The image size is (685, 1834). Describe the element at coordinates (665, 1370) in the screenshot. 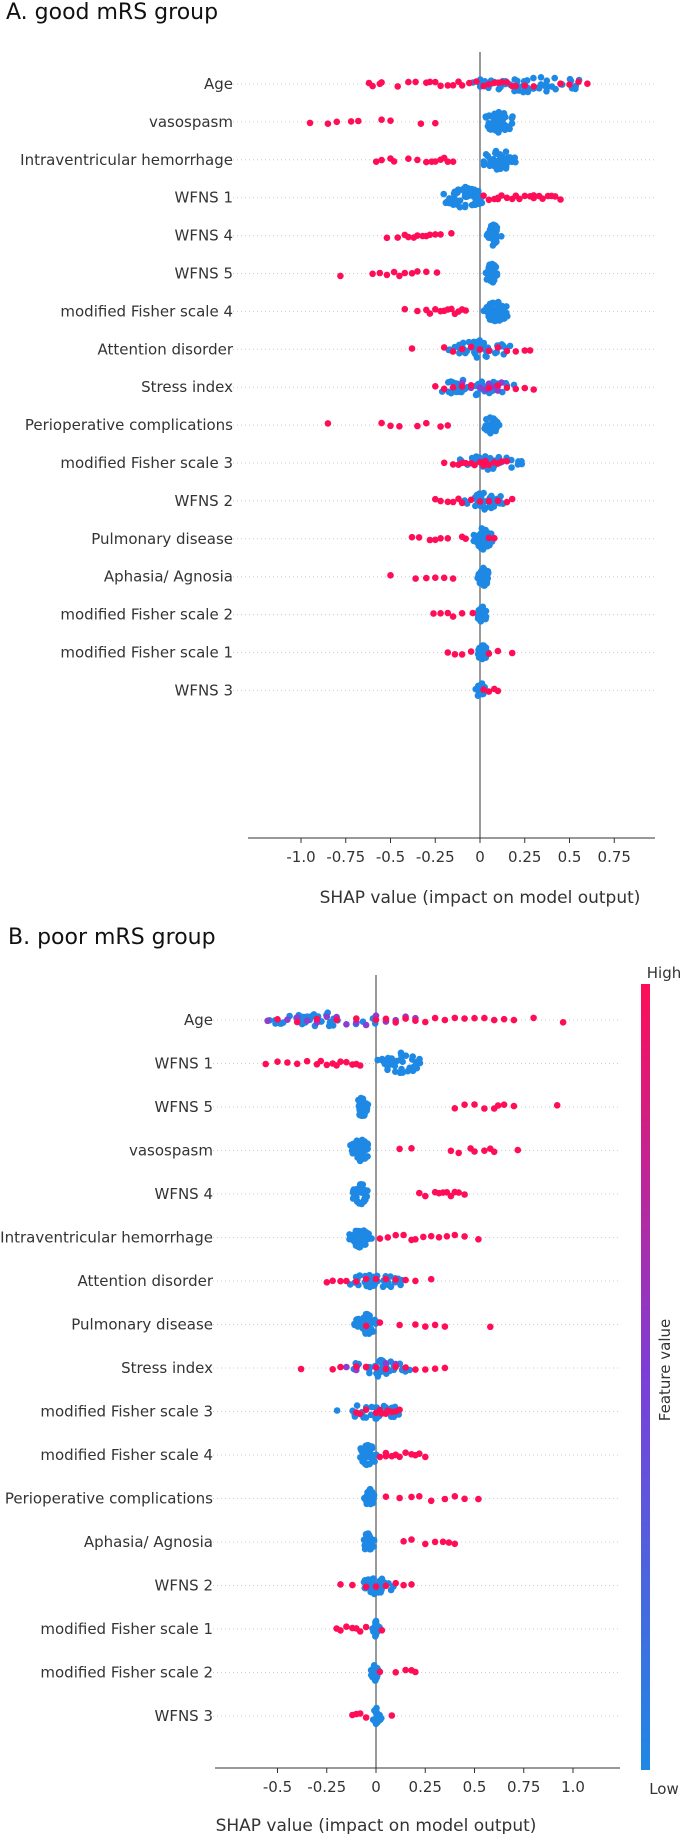

I see `colorbar-title: Feature value` at that location.